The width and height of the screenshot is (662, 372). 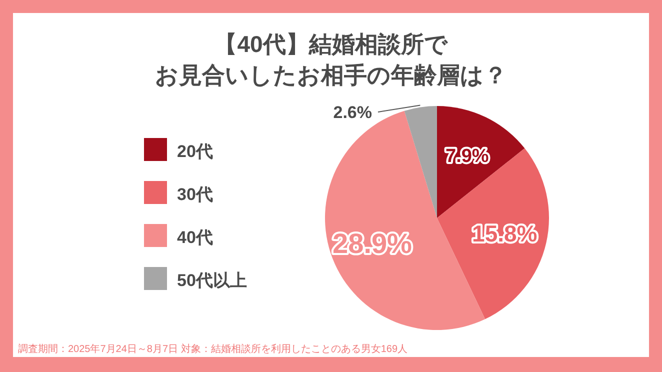 I want to click on text: 調査期間：2025年7月24日～8月7日 対象：結婚相談所を利用したことのある男女169人, so click(x=213, y=349).